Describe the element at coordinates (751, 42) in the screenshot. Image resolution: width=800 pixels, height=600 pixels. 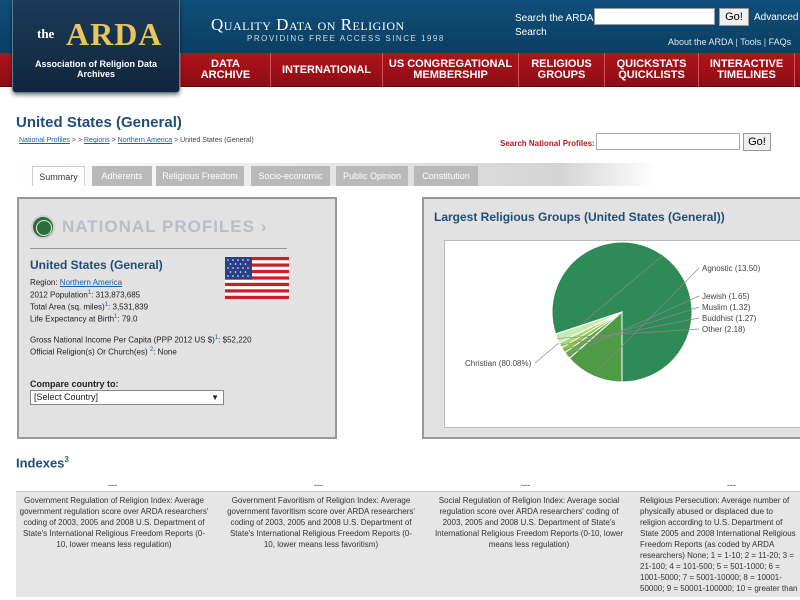
I see `tools-link: Tools` at that location.